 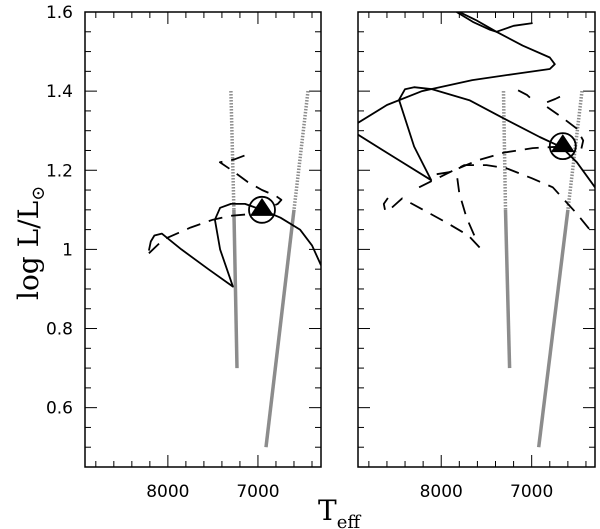 What do you see at coordinates (30, 243) in the screenshot?
I see `y-axis-label: log L/L⊙` at bounding box center [30, 243].